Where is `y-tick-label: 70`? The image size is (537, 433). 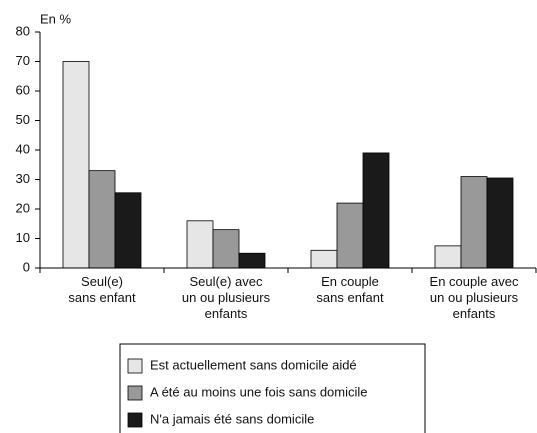 y-tick-label: 70 is located at coordinates (23, 60).